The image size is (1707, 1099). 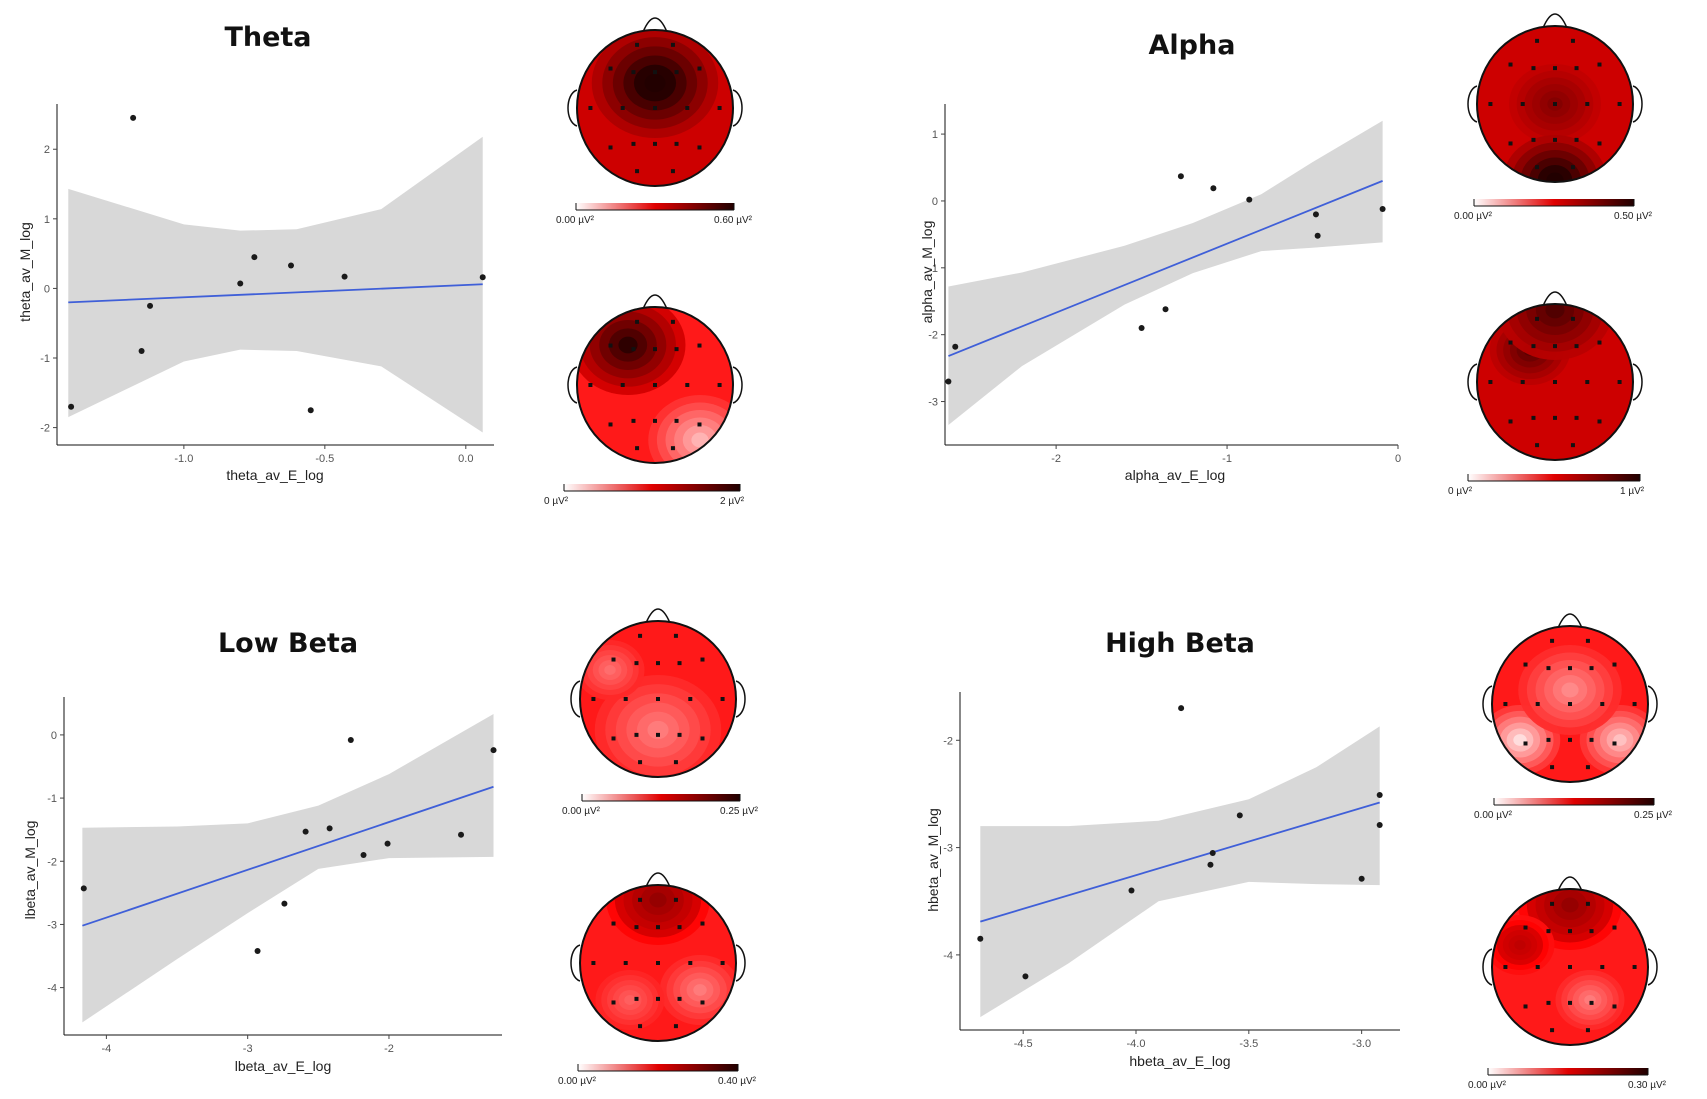 What do you see at coordinates (948, 741) in the screenshot?
I see `y-tick-label: -2` at bounding box center [948, 741].